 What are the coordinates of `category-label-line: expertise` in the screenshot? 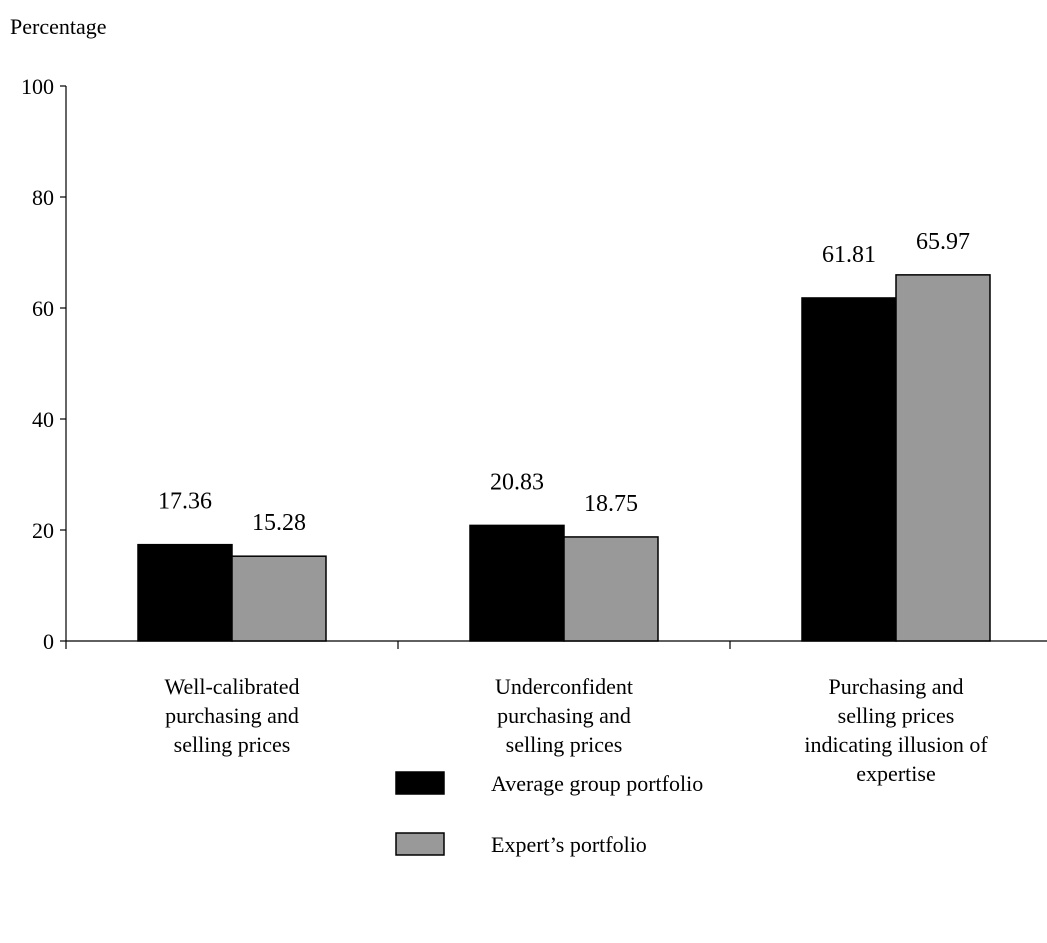 It's located at (895, 773).